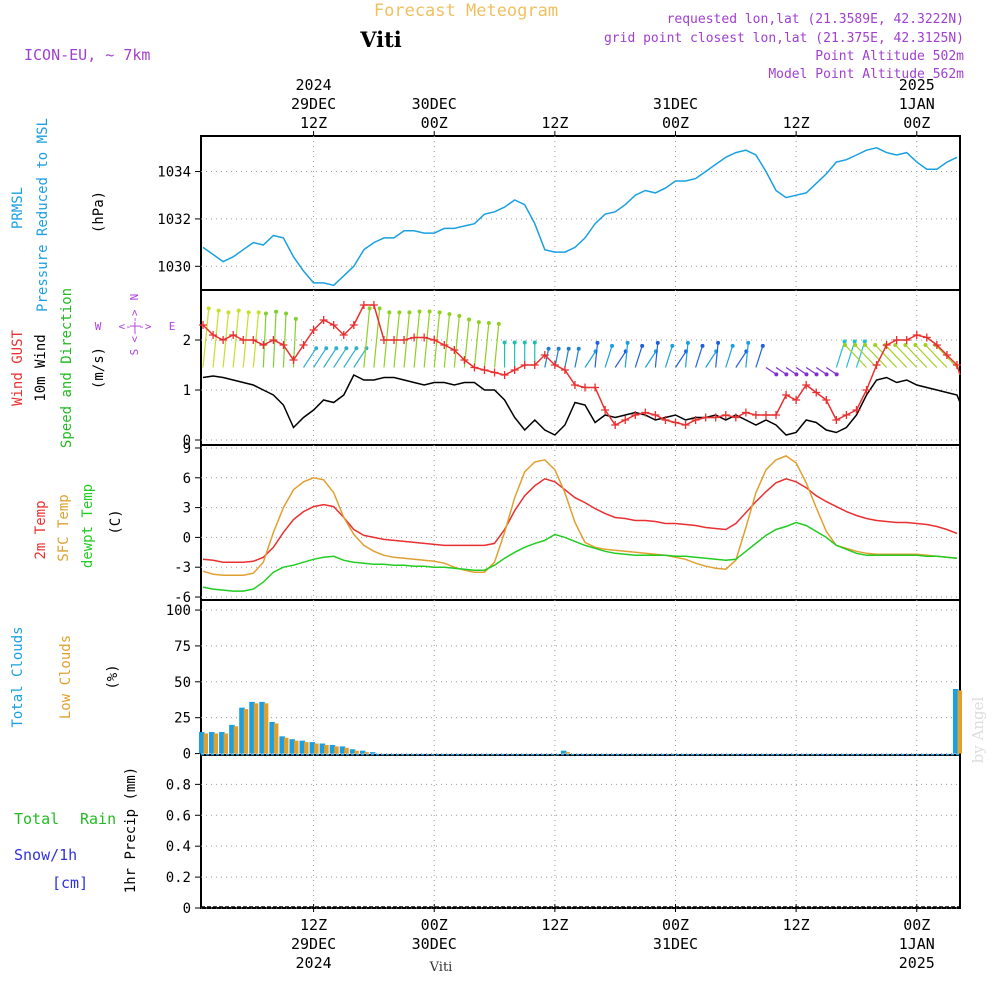 This screenshot has width=1000, height=1000. I want to click on top-time-label: 2024, so click(314, 85).